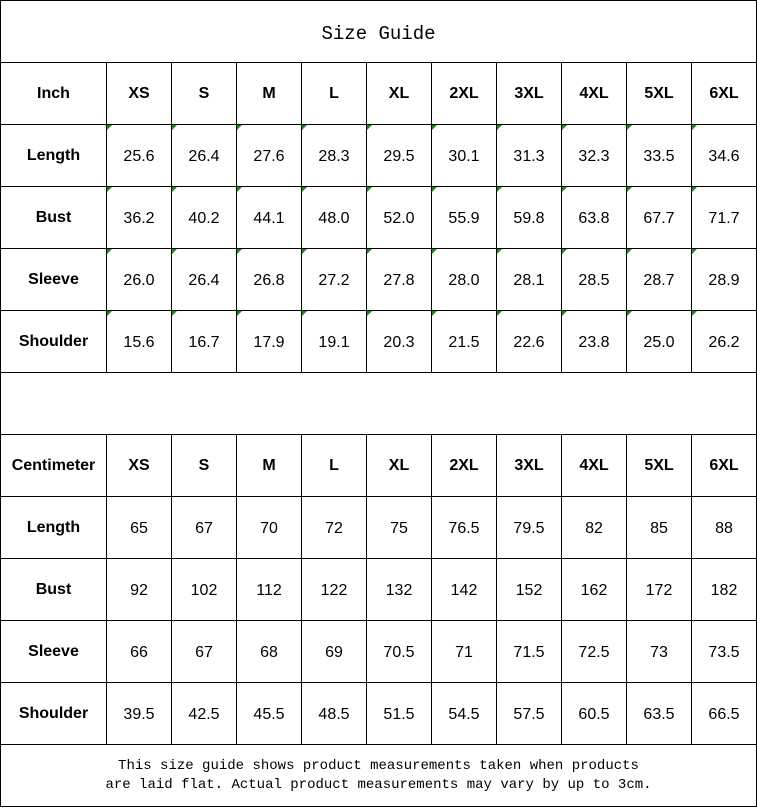 This screenshot has width=757, height=808. I want to click on measurement-cell: 66.5, so click(724, 713).